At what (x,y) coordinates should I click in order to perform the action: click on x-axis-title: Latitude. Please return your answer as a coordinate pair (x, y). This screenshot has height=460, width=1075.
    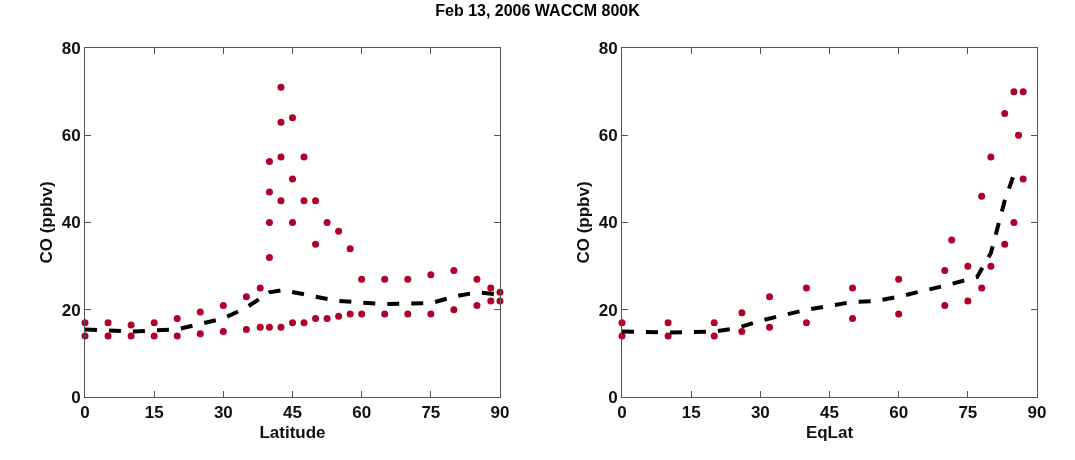
    Looking at the image, I should click on (292, 432).